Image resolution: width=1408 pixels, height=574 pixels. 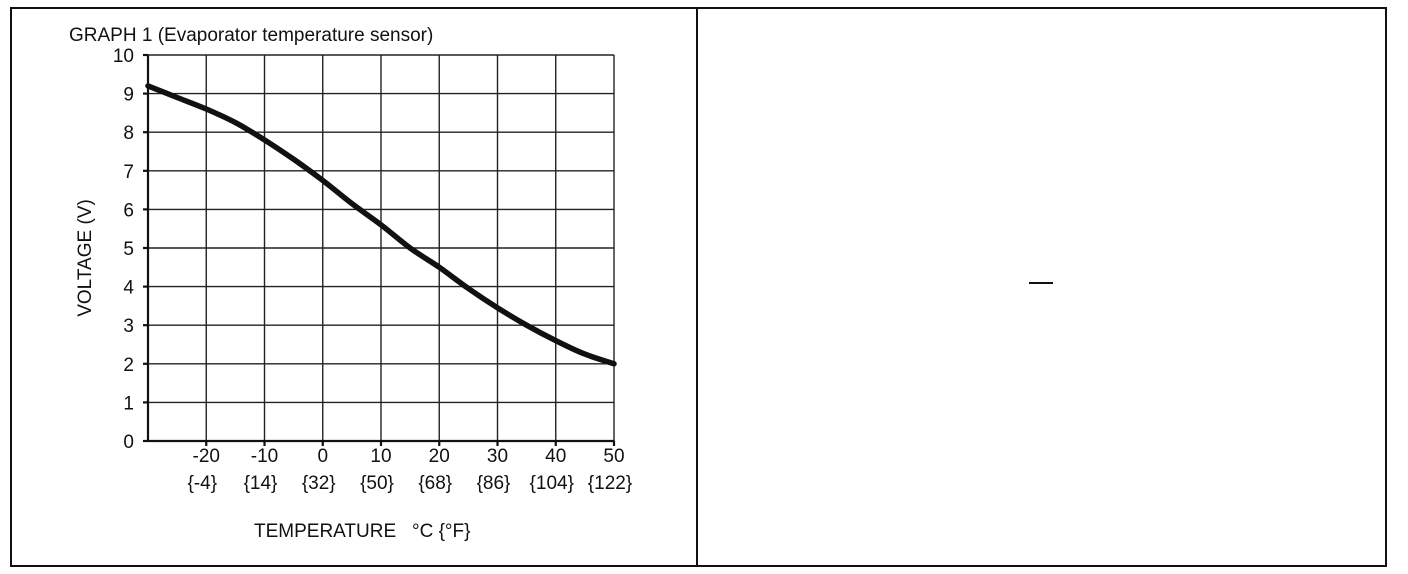 What do you see at coordinates (251, 35) in the screenshot?
I see `chart-title: GRAPH 1 (Evaporator temperature sensor)` at bounding box center [251, 35].